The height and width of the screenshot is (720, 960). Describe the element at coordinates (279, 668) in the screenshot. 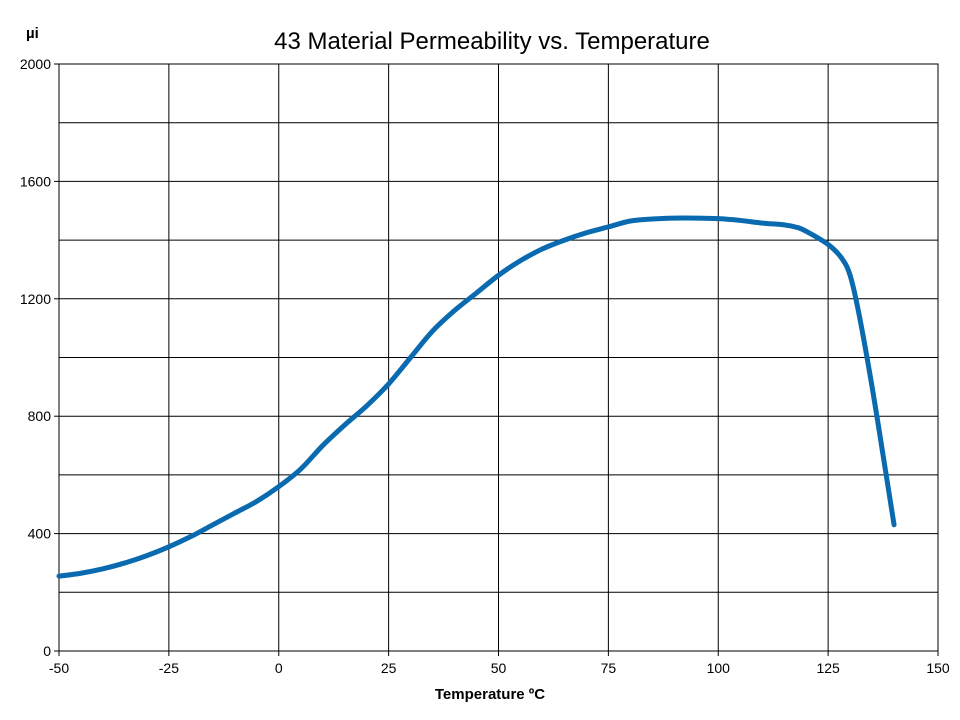

I see `x-tick-label: 0` at that location.